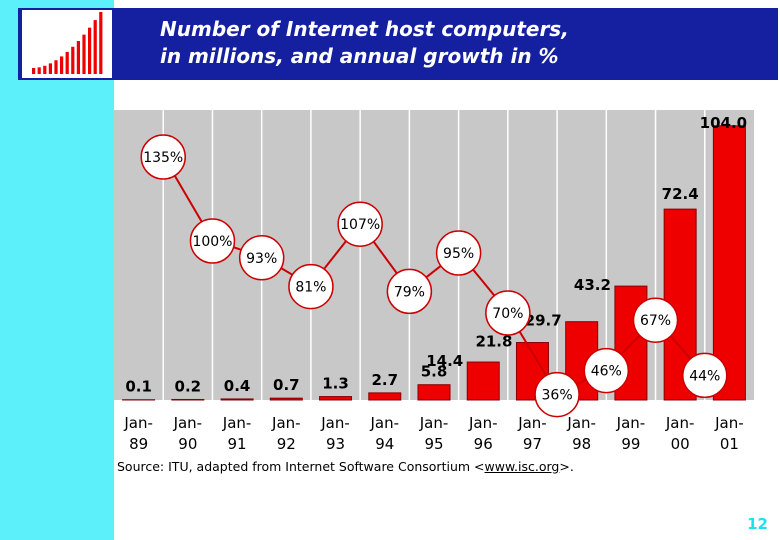 The image size is (780, 540). Describe the element at coordinates (680, 444) in the screenshot. I see `x-tick-label: 00` at that location.